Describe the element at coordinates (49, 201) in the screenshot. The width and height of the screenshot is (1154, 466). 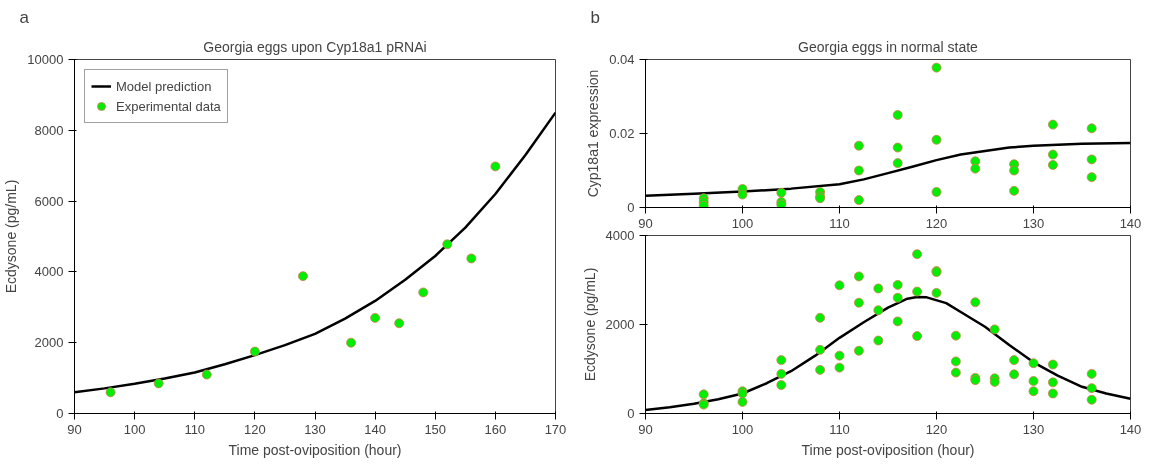
I see `y-tick-label: 6000` at that location.